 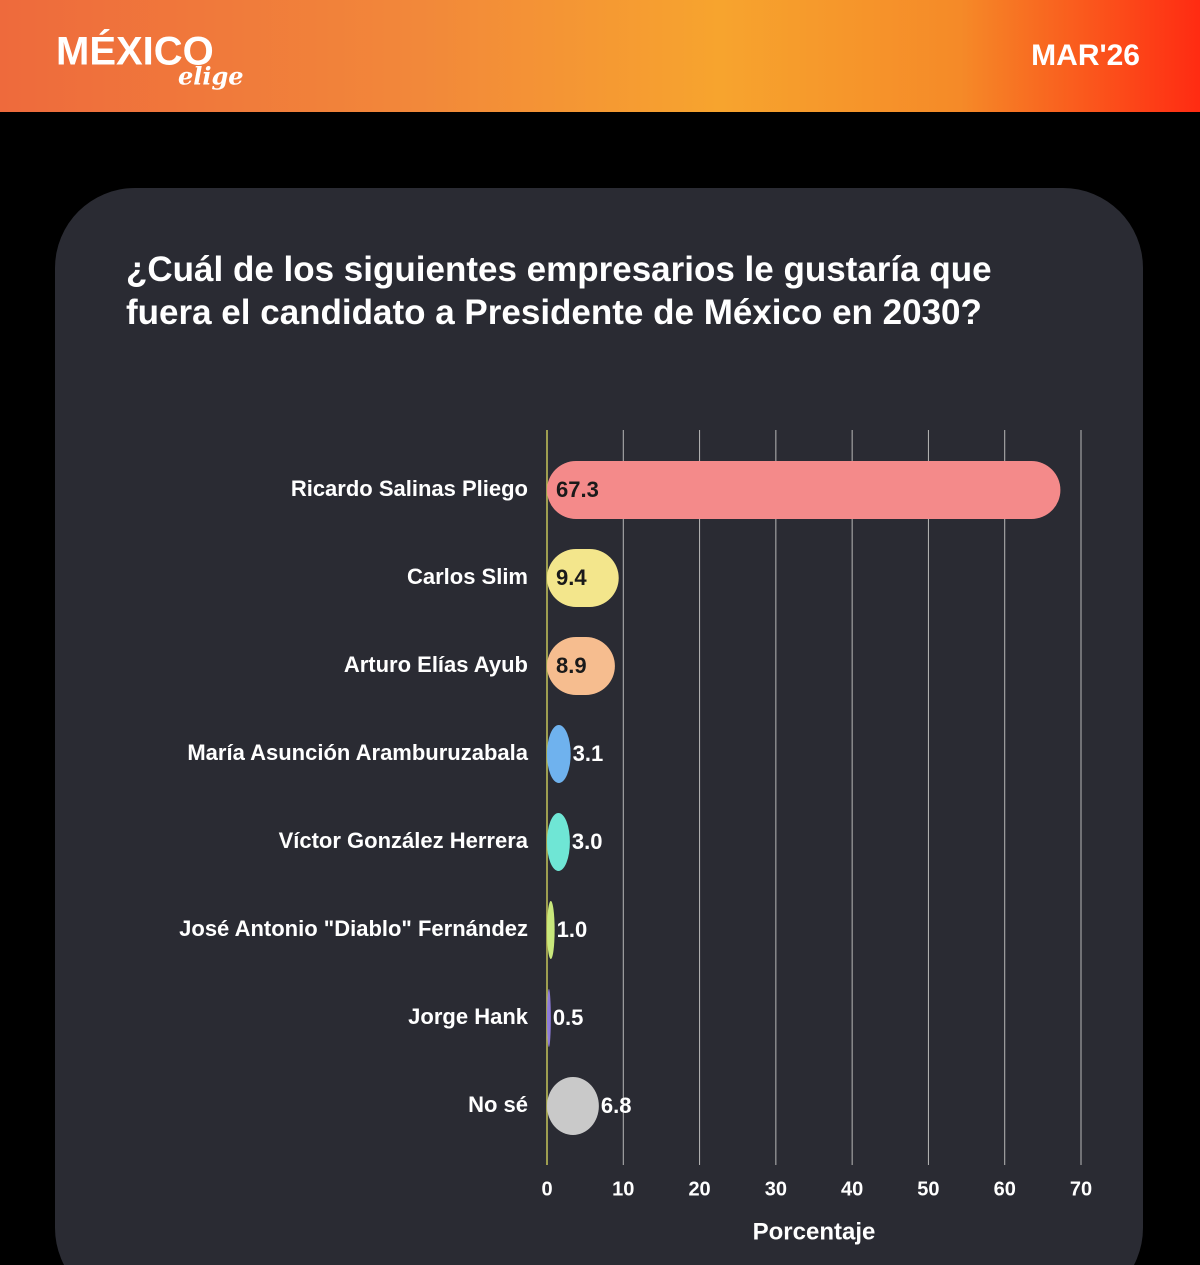 I want to click on x-tick-label: 60, so click(x=1005, y=1189).